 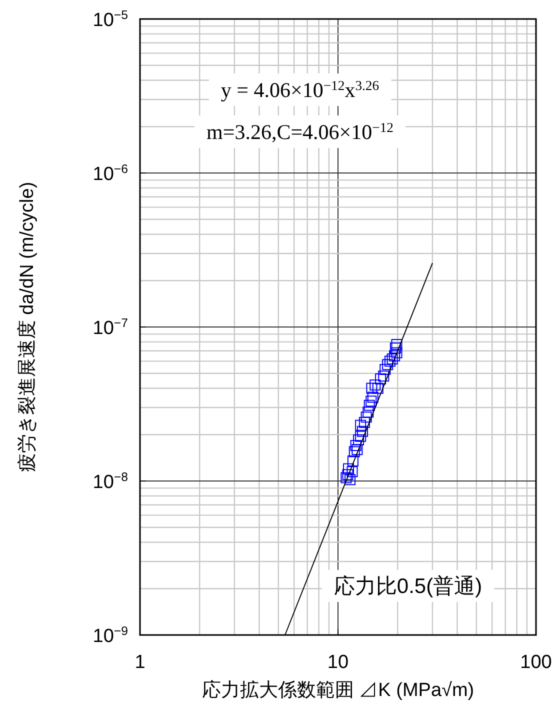 I want to click on x-tick-label: 100, so click(x=536, y=662).